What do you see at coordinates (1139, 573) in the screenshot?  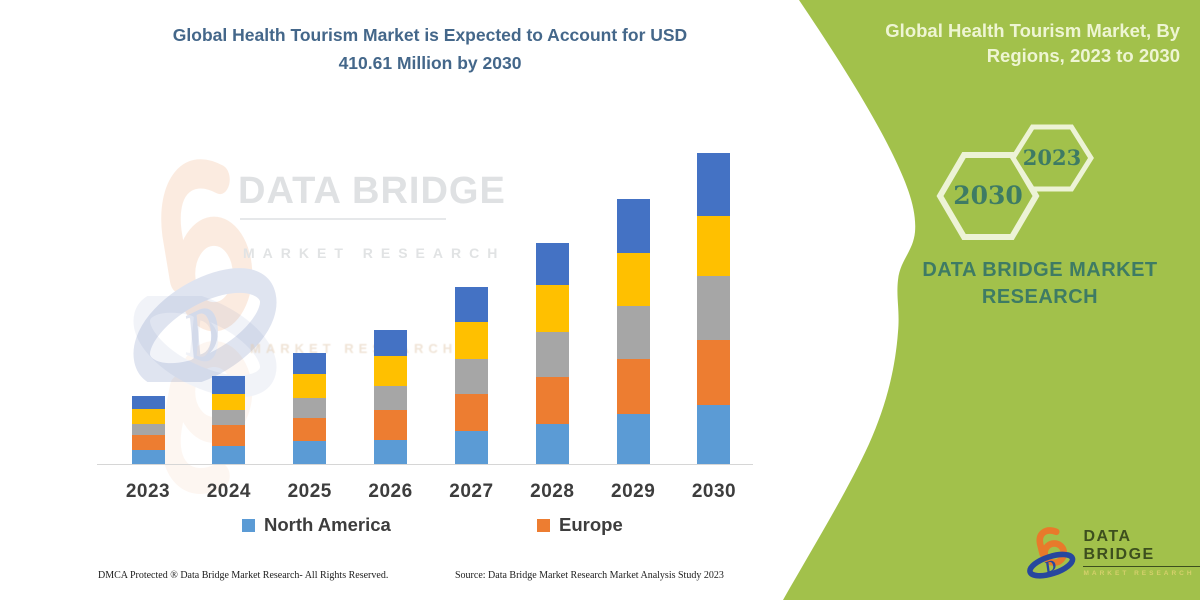 I see `company-logo-subtitle: MARKET RESEARCH` at bounding box center [1139, 573].